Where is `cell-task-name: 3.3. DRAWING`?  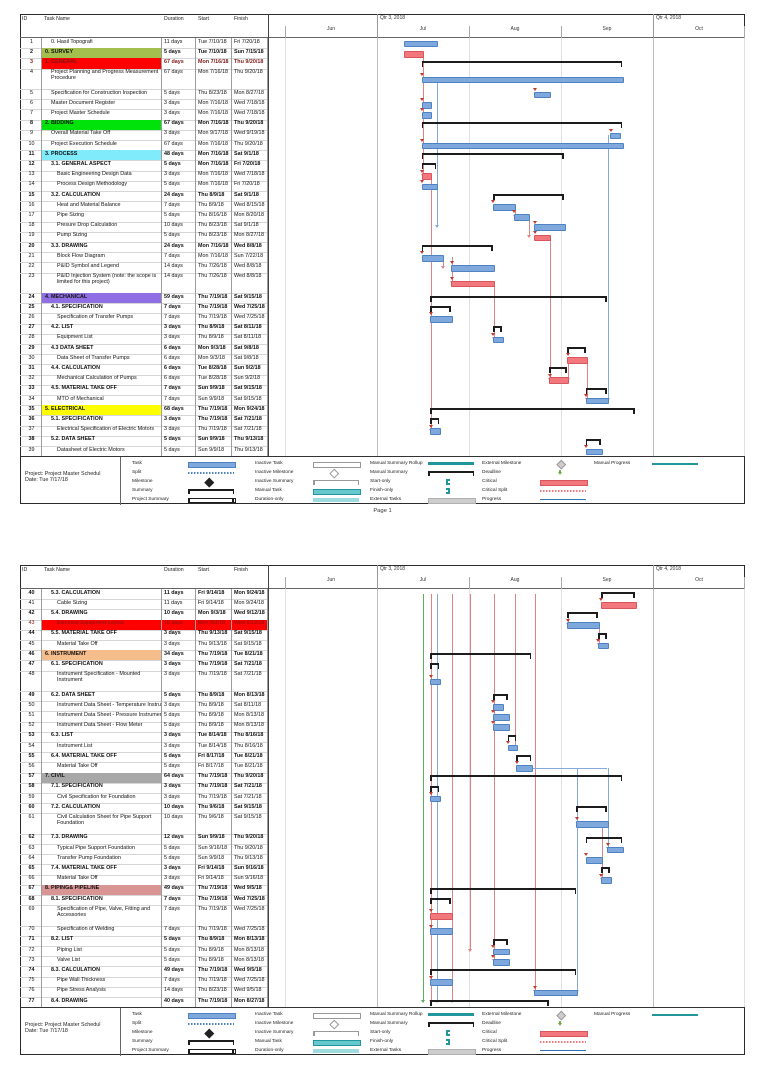
cell-task-name: 3.3. DRAWING is located at coordinates (102, 247).